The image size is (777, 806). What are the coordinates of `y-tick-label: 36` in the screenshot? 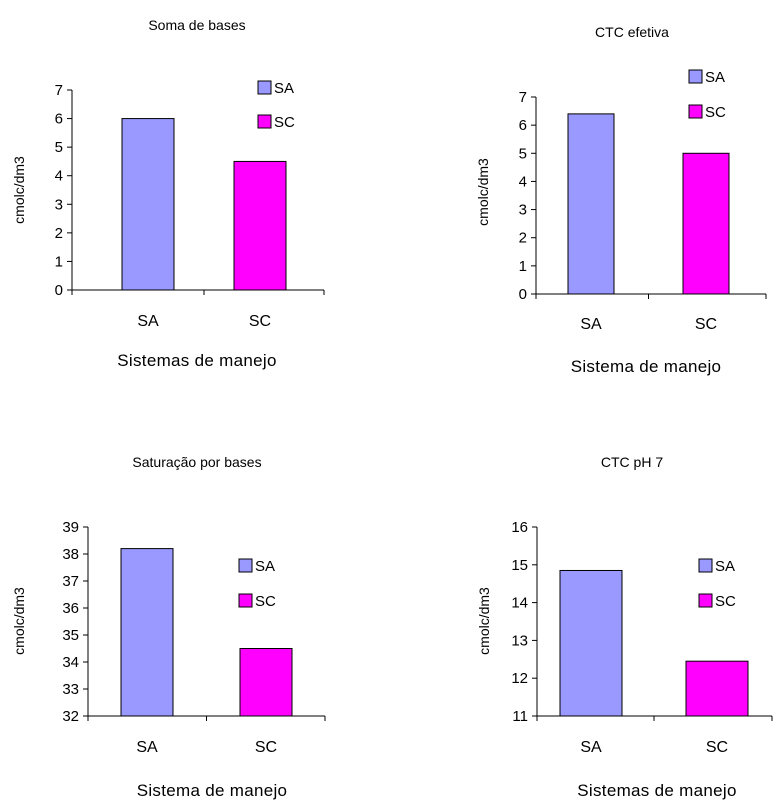 It's located at (70, 608).